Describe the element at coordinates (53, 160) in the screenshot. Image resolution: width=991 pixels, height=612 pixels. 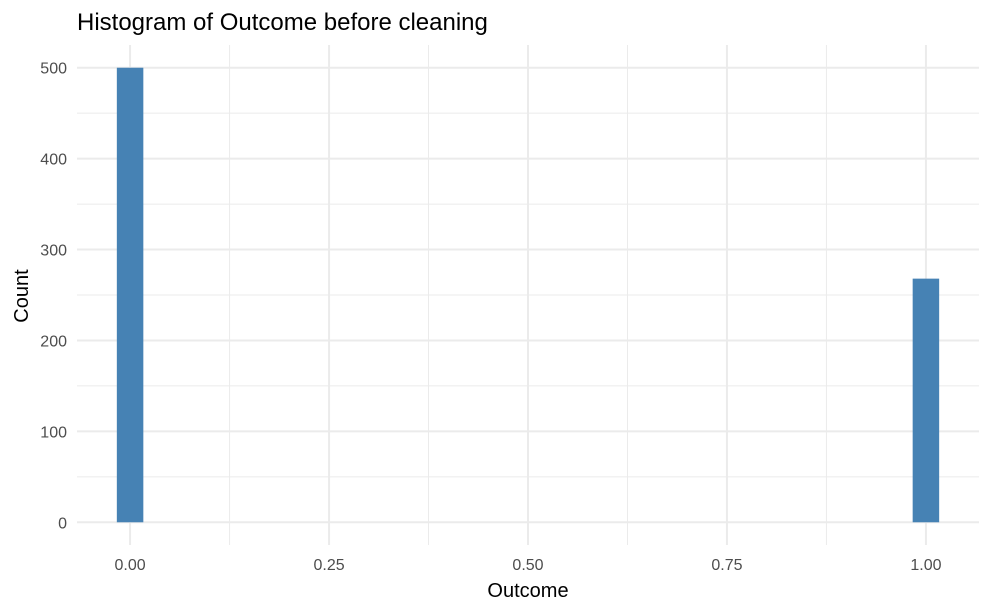
I see `y-tick-label: 400` at that location.